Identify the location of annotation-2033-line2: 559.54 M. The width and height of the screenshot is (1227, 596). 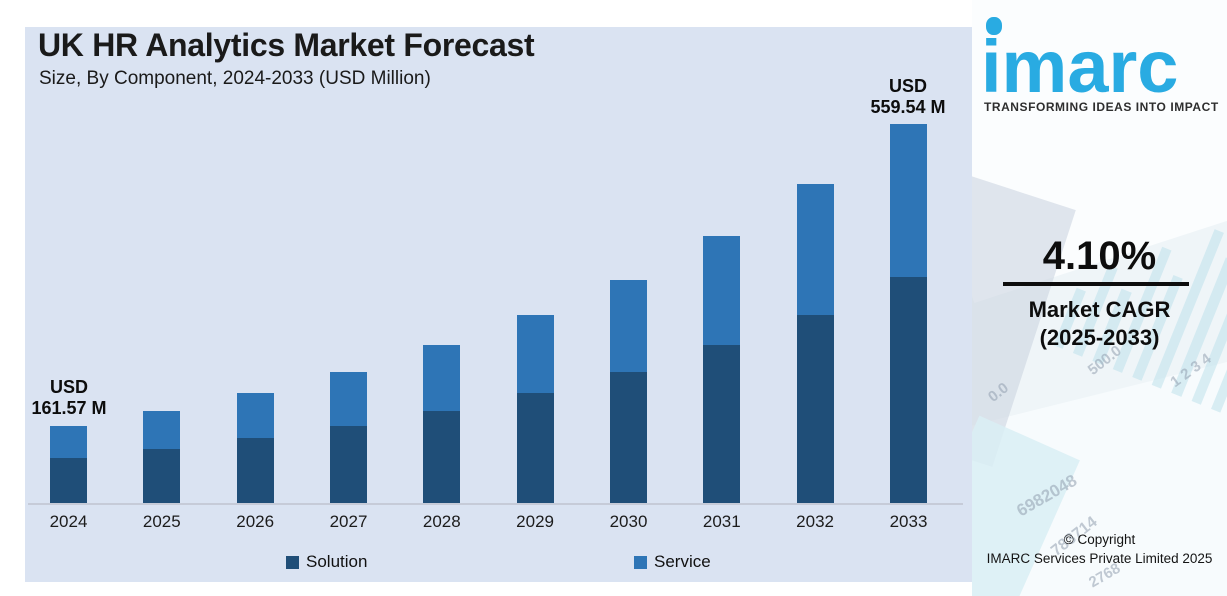
(908, 107).